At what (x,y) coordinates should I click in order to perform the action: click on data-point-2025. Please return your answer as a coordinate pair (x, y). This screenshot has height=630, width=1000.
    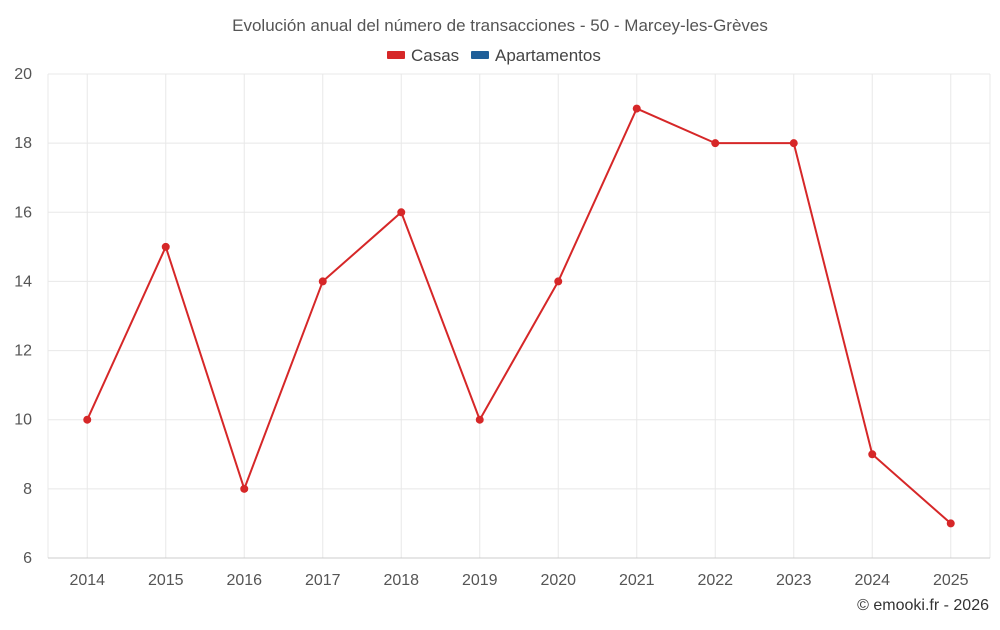
    Looking at the image, I should click on (950, 523).